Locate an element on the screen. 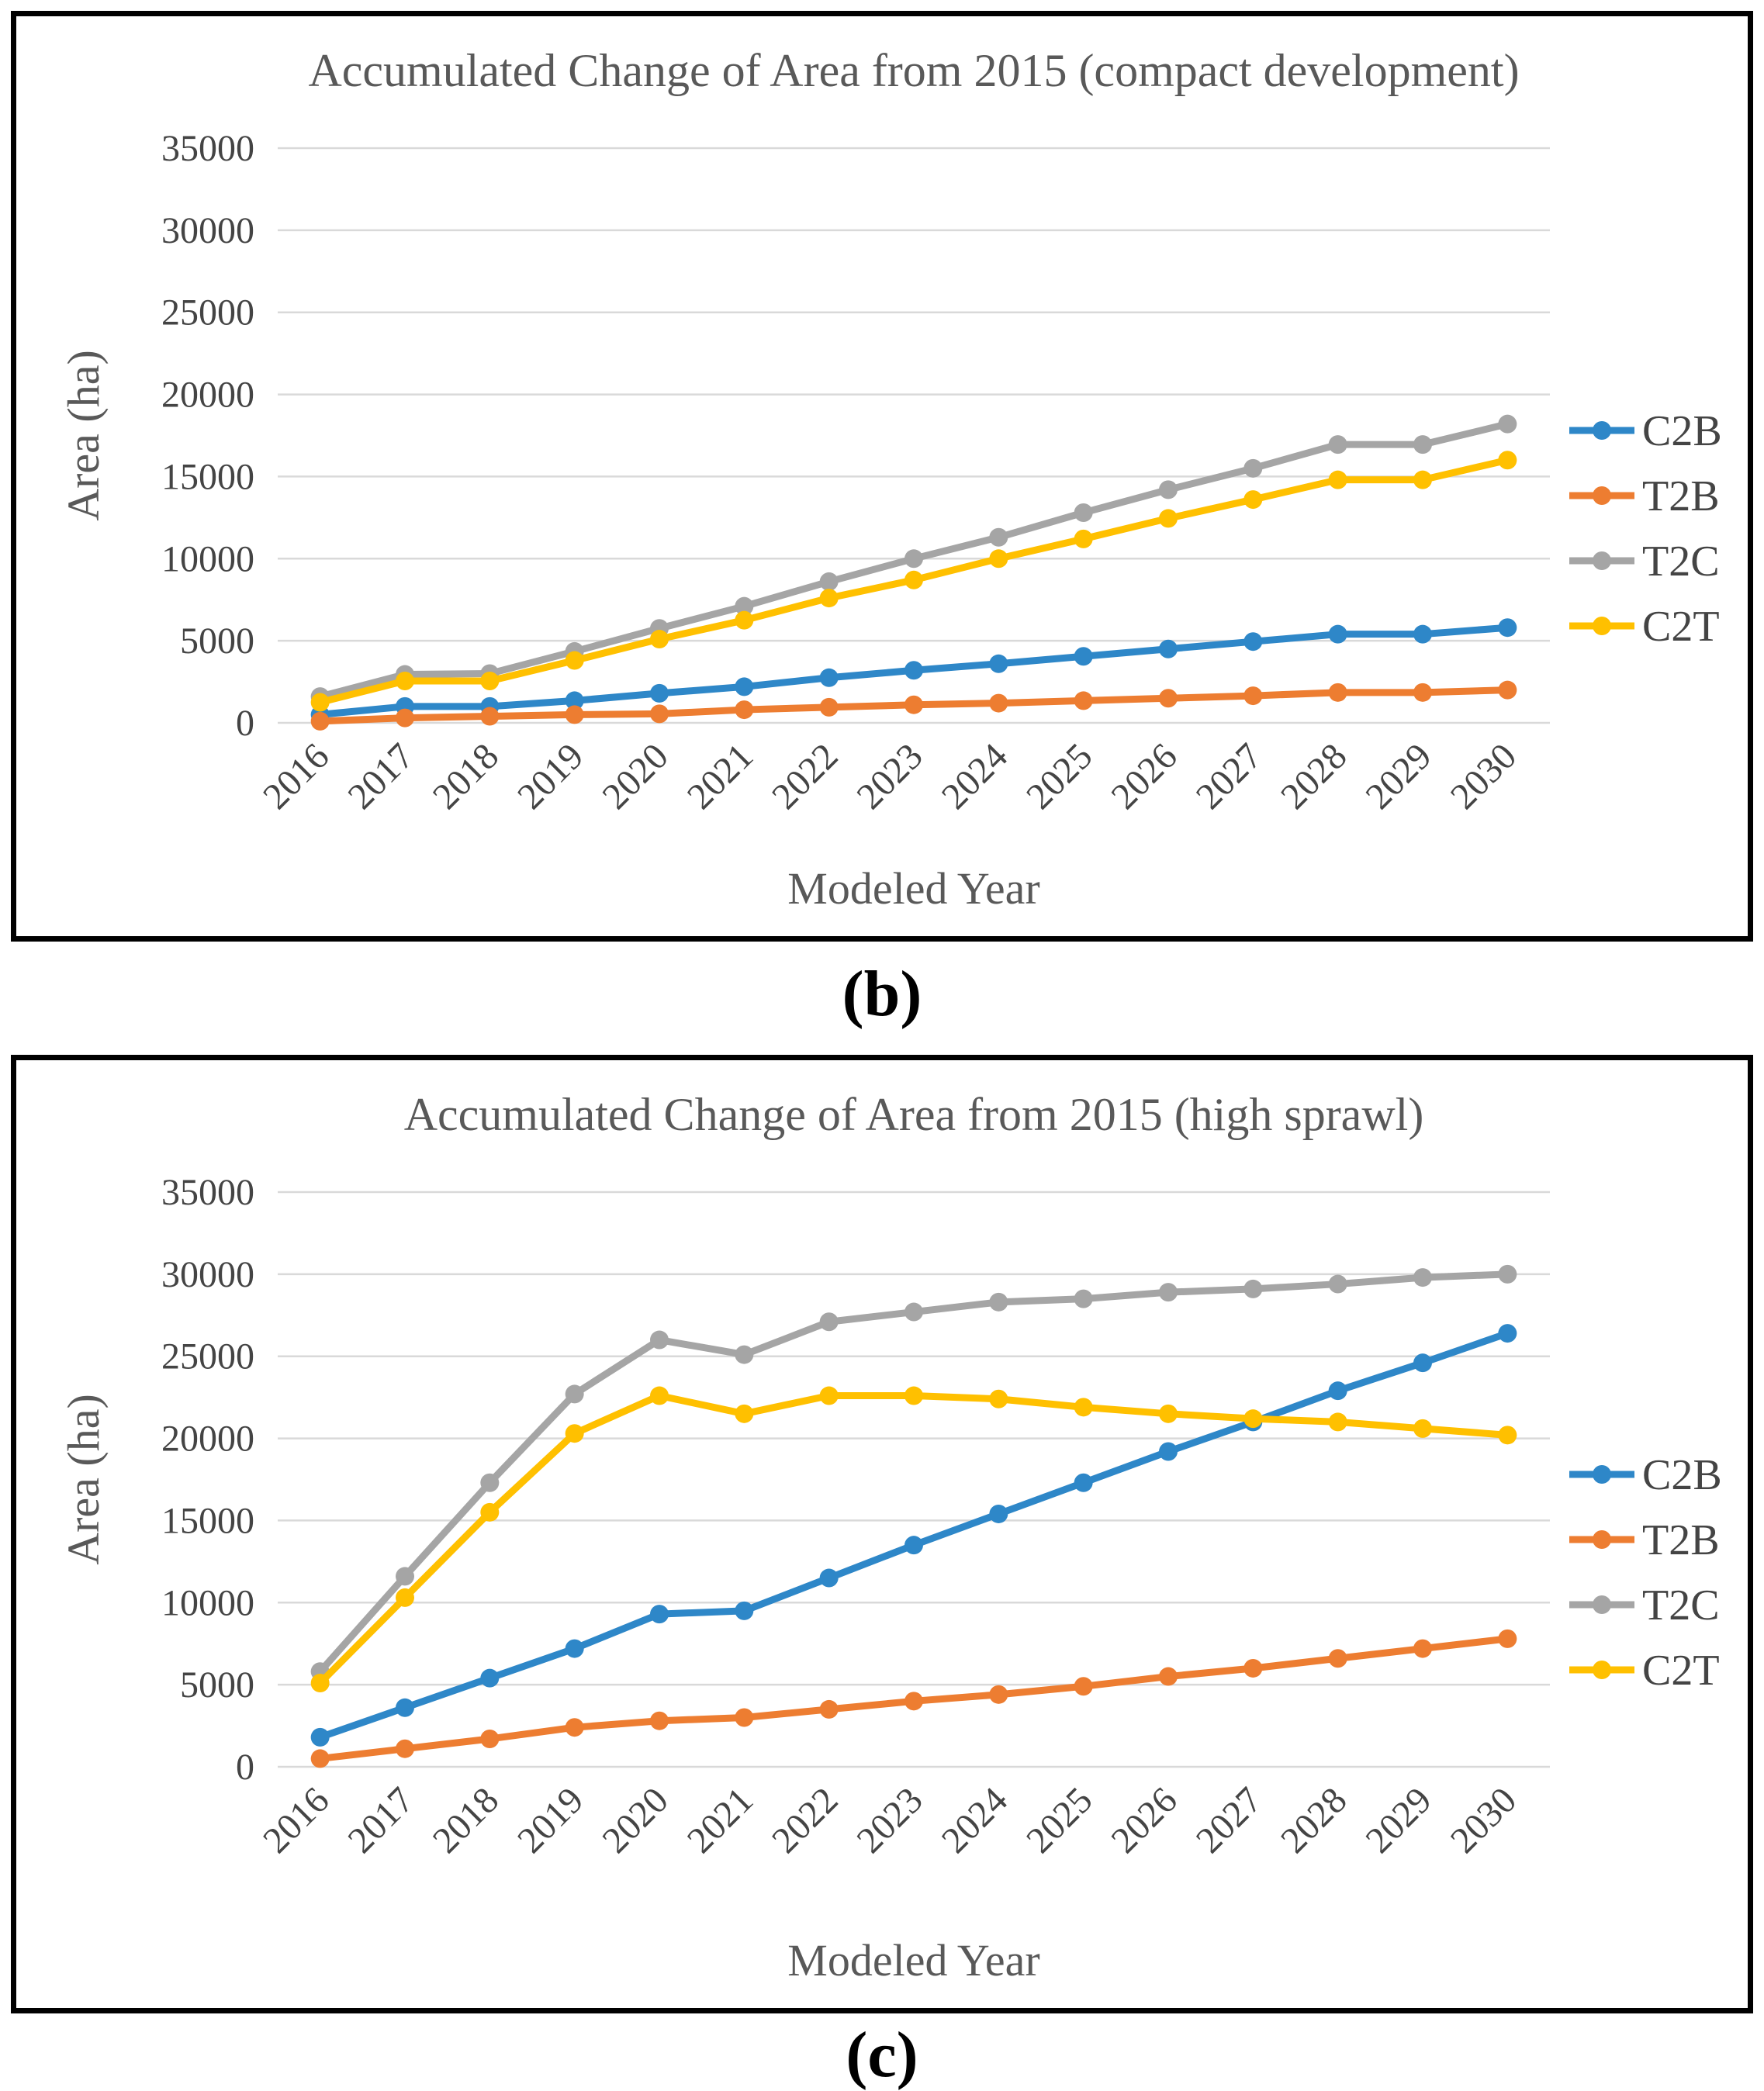 This screenshot has height=2091, width=1764. x-tick-label: 2020 is located at coordinates (635, 1820).